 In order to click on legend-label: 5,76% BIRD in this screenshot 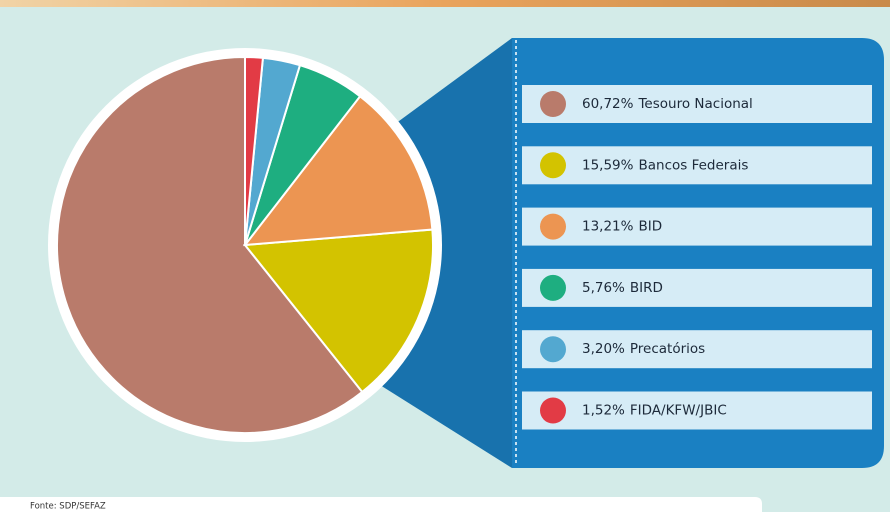, I will do `click(622, 288)`.